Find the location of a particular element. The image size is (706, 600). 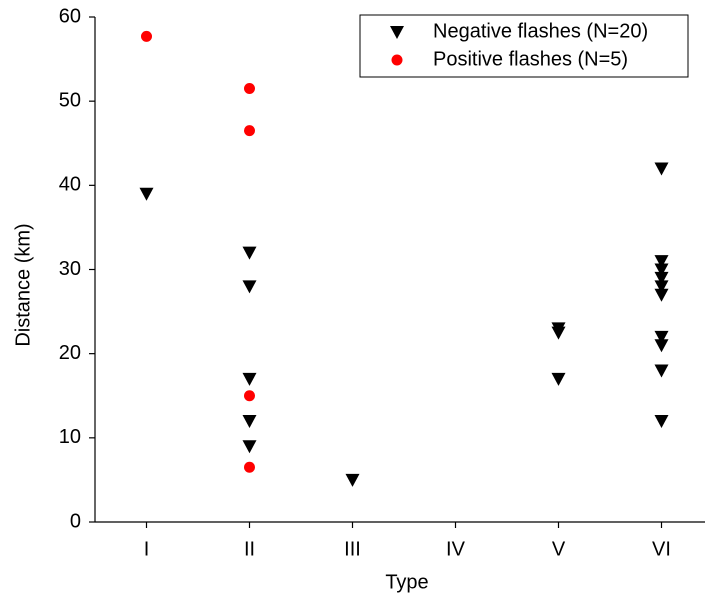

y-tick-label: 30 is located at coordinates (70, 269).